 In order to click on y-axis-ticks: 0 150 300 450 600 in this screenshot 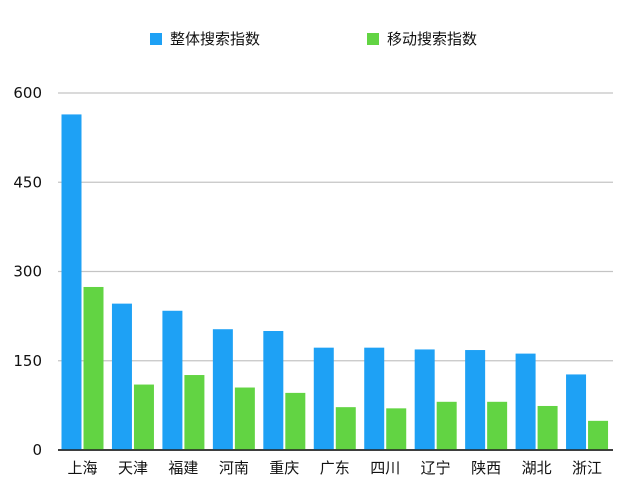, I will do `click(27, 271)`.